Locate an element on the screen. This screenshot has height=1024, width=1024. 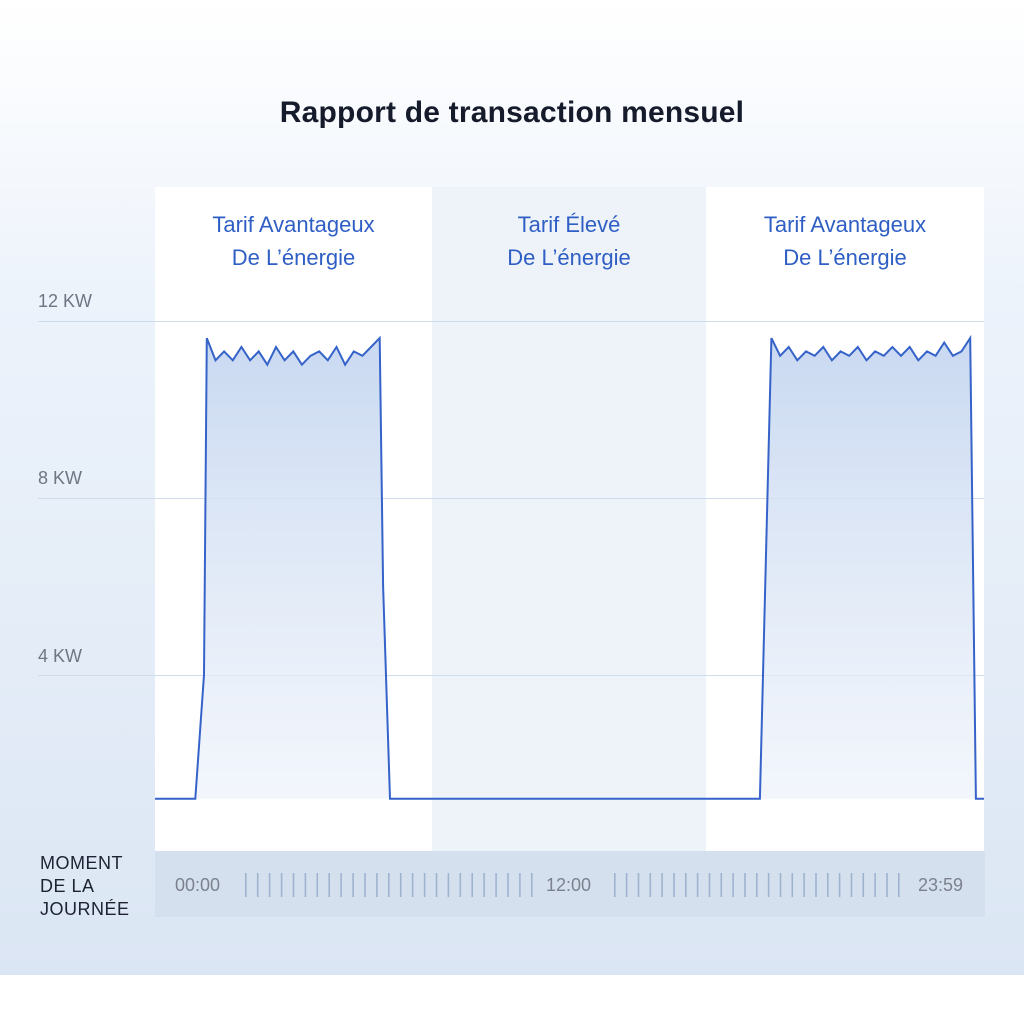
x-axis-title-line: MOMENT is located at coordinates (81, 863).